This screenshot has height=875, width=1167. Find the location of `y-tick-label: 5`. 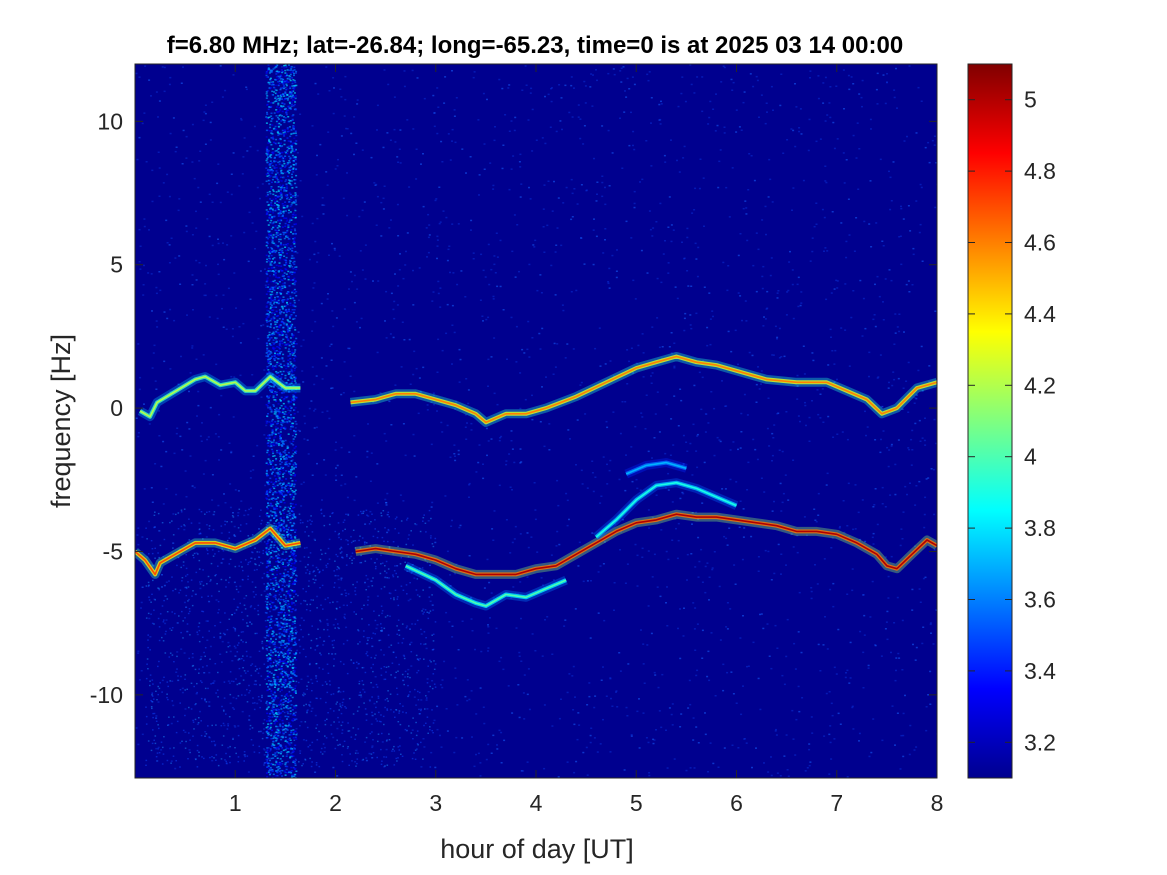

y-tick-label: 5 is located at coordinates (116, 265).